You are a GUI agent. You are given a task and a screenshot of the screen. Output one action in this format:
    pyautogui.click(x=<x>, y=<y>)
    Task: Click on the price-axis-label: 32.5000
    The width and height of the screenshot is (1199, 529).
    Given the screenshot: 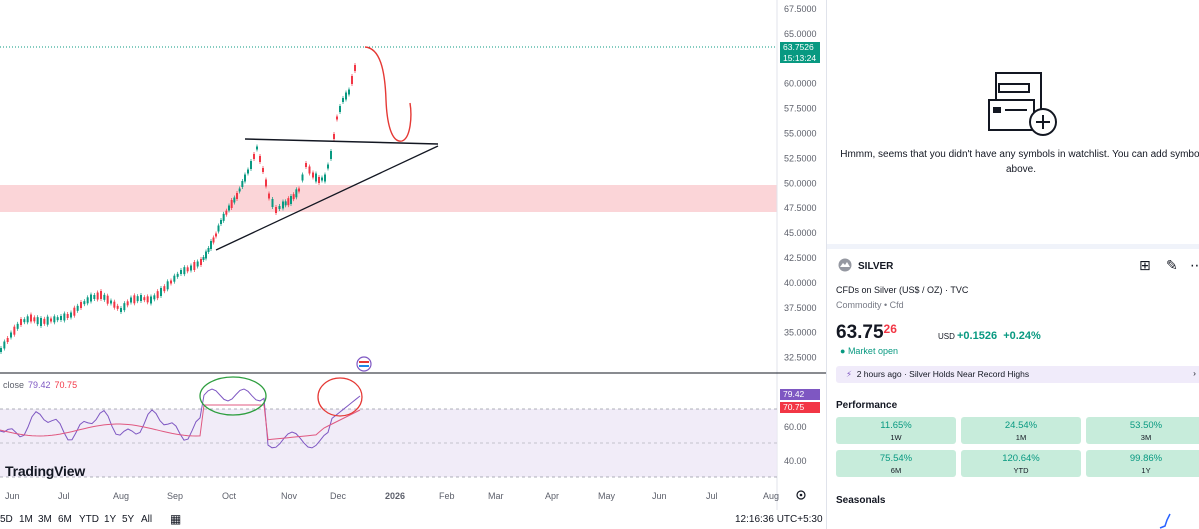 What is the action you would take?
    pyautogui.click(x=800, y=358)
    